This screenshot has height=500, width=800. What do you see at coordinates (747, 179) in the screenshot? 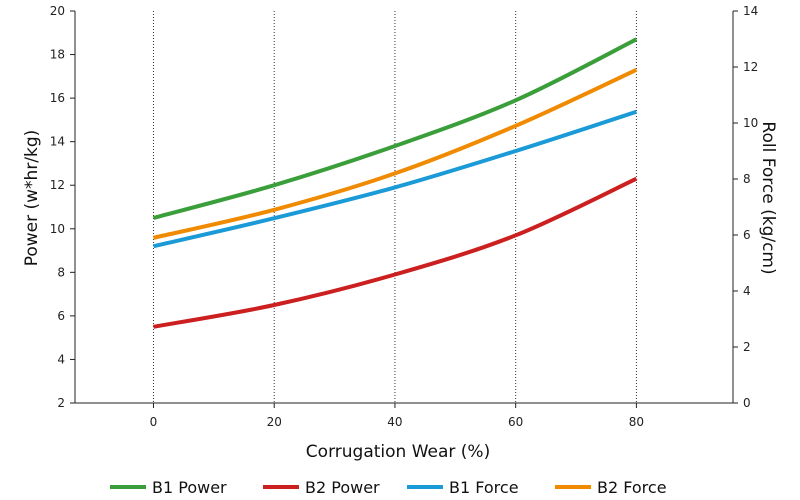
I see `y-right-tick-label: 8` at bounding box center [747, 179].